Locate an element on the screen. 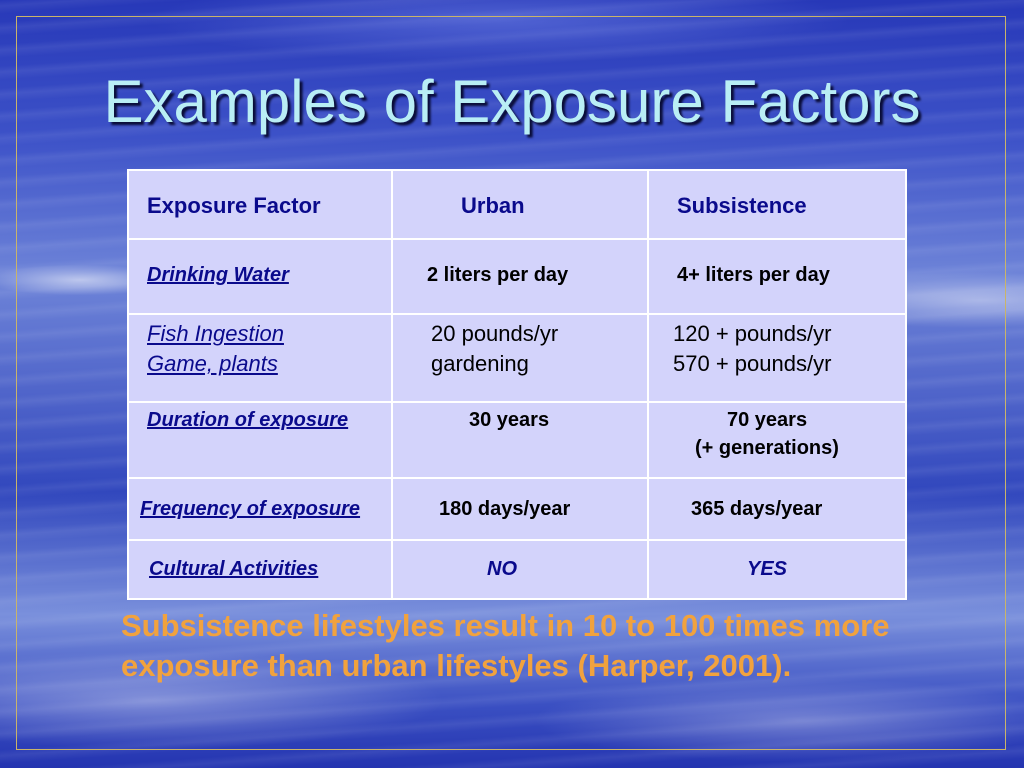 The height and width of the screenshot is (768, 1024). row-fish-subsistence-cell: 120 + pounds/yr 570 + pounds/yr is located at coordinates (777, 358).